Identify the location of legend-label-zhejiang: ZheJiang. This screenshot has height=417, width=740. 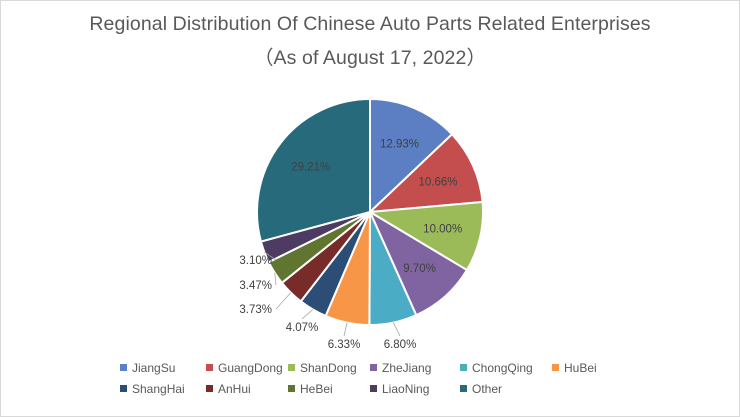
(406, 368).